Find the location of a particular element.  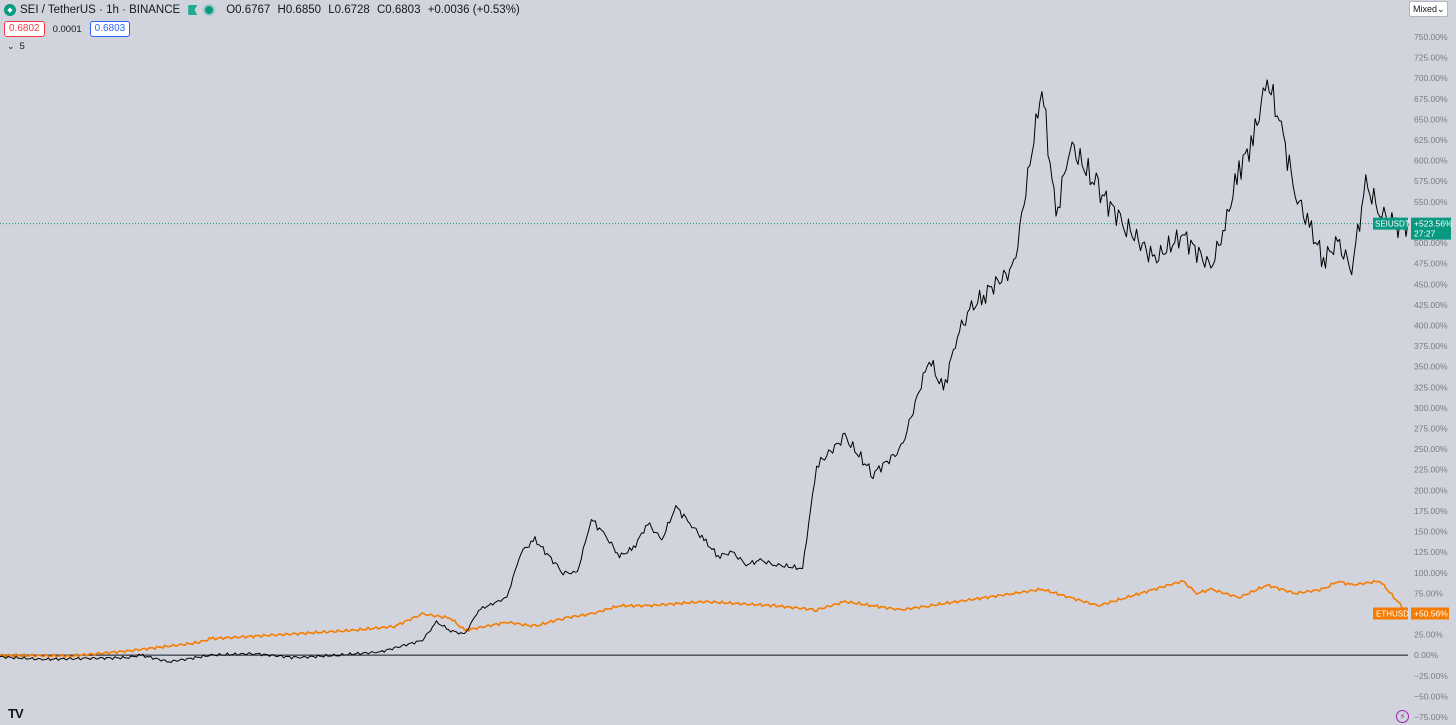

scale-mode-label: Mixed is located at coordinates (1425, 9).